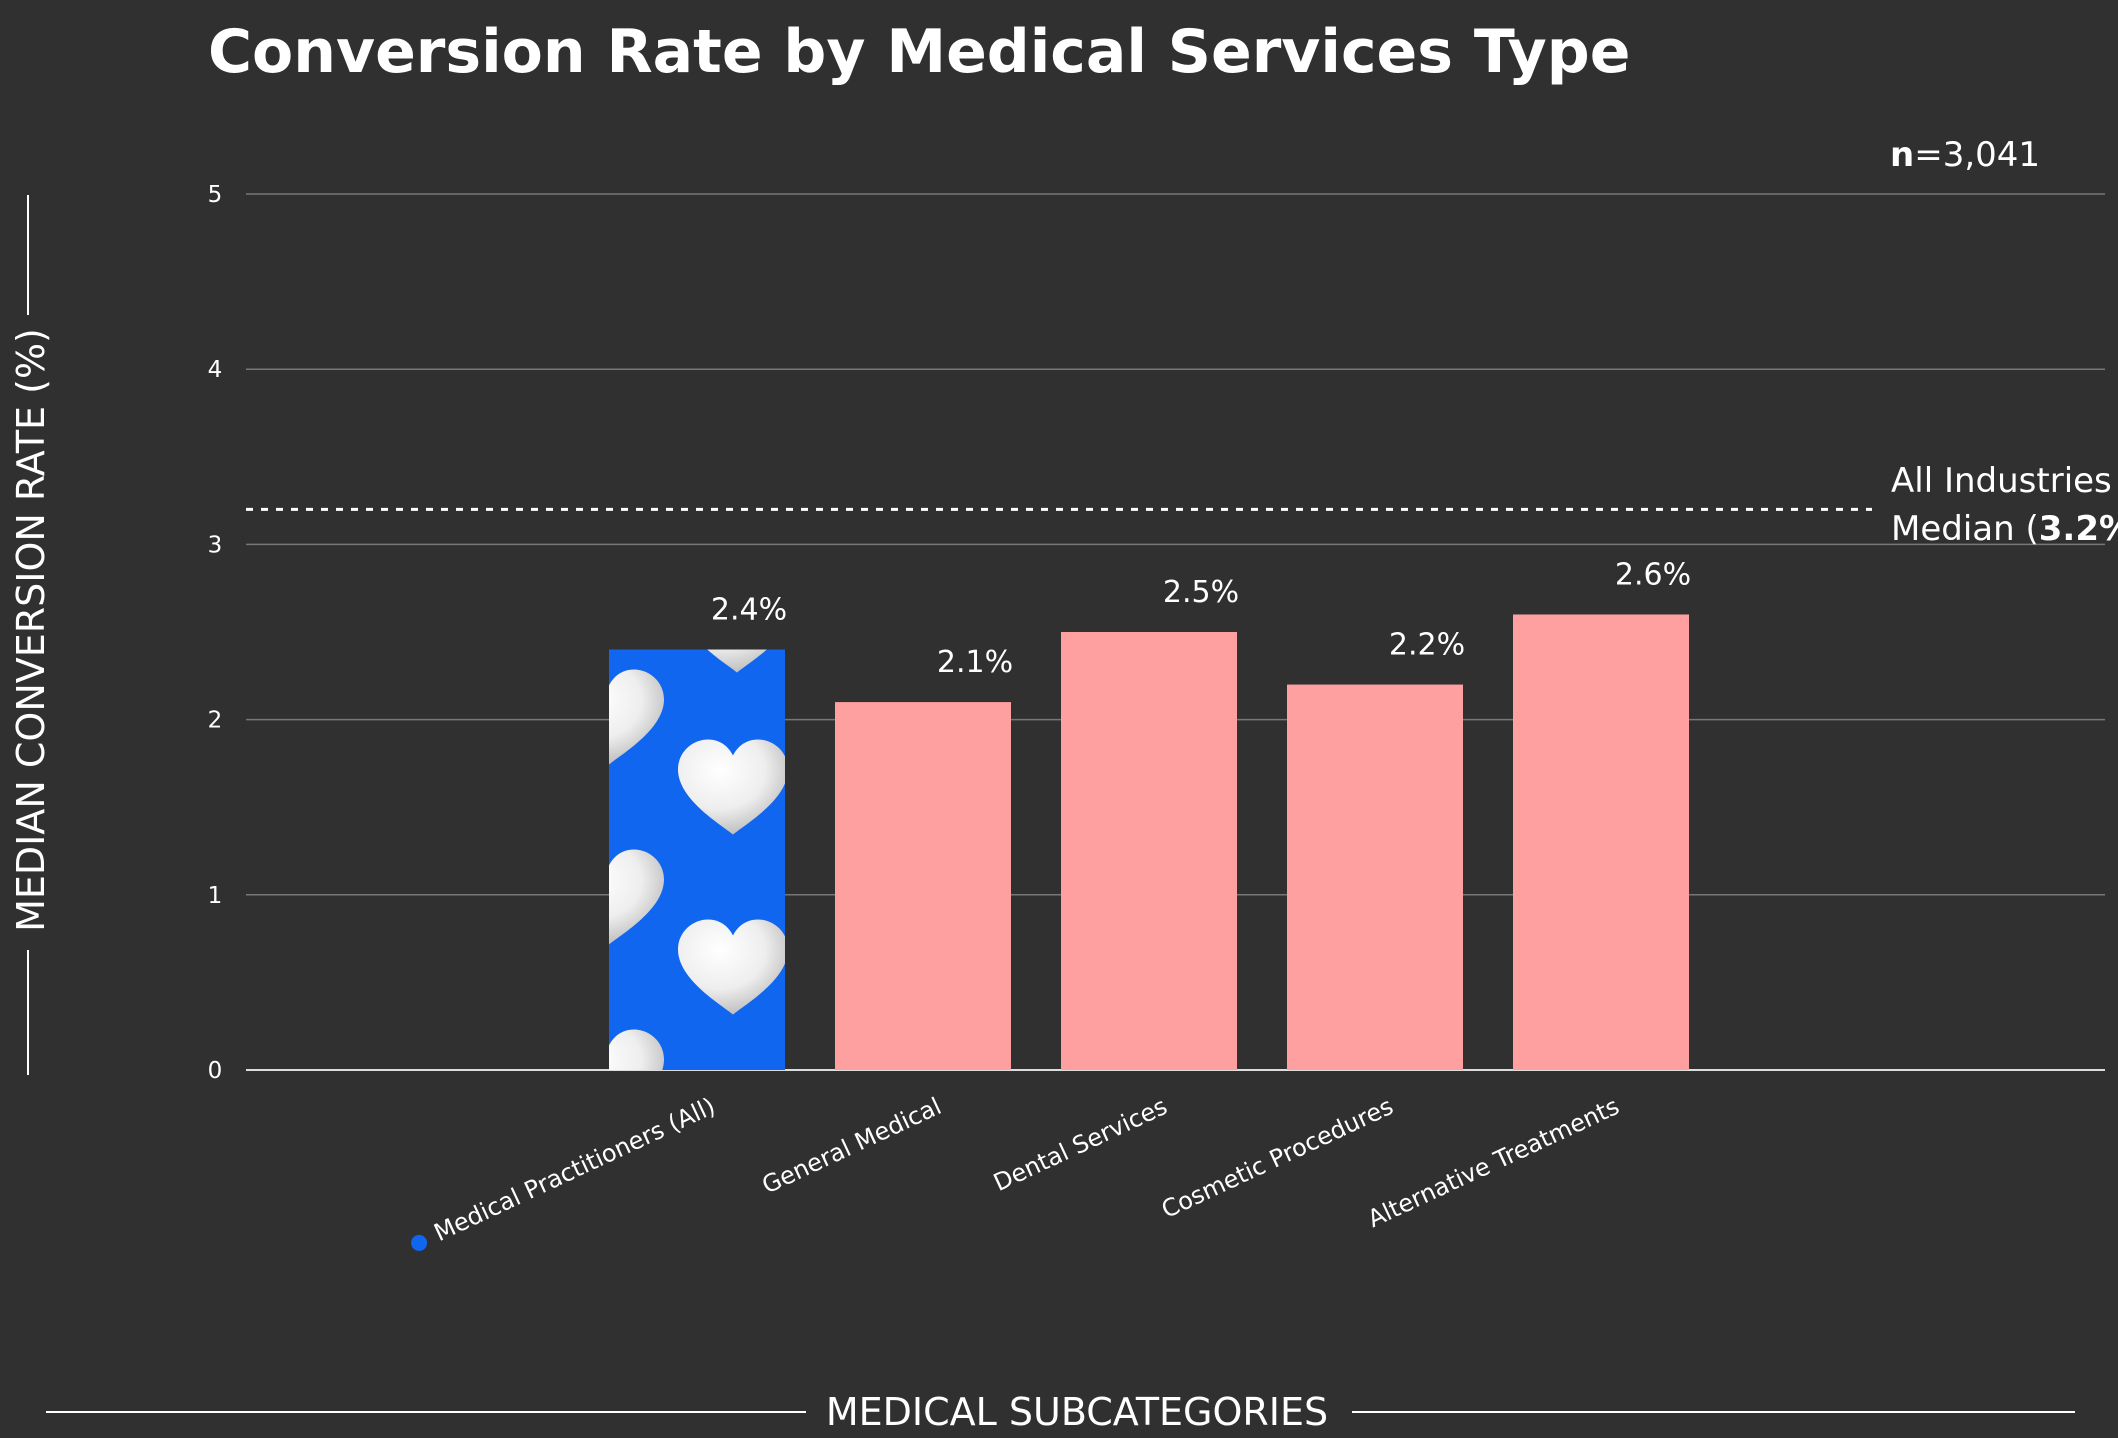 The image size is (2118, 1438). What do you see at coordinates (215, 195) in the screenshot?
I see `y-tick-label: 5` at bounding box center [215, 195].